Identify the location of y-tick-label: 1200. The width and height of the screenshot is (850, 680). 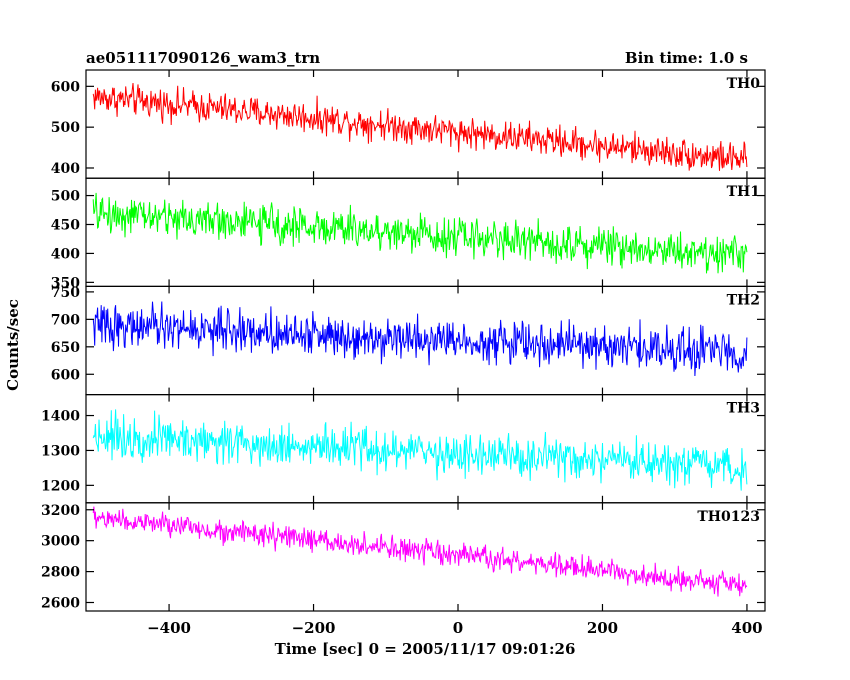
(60, 486).